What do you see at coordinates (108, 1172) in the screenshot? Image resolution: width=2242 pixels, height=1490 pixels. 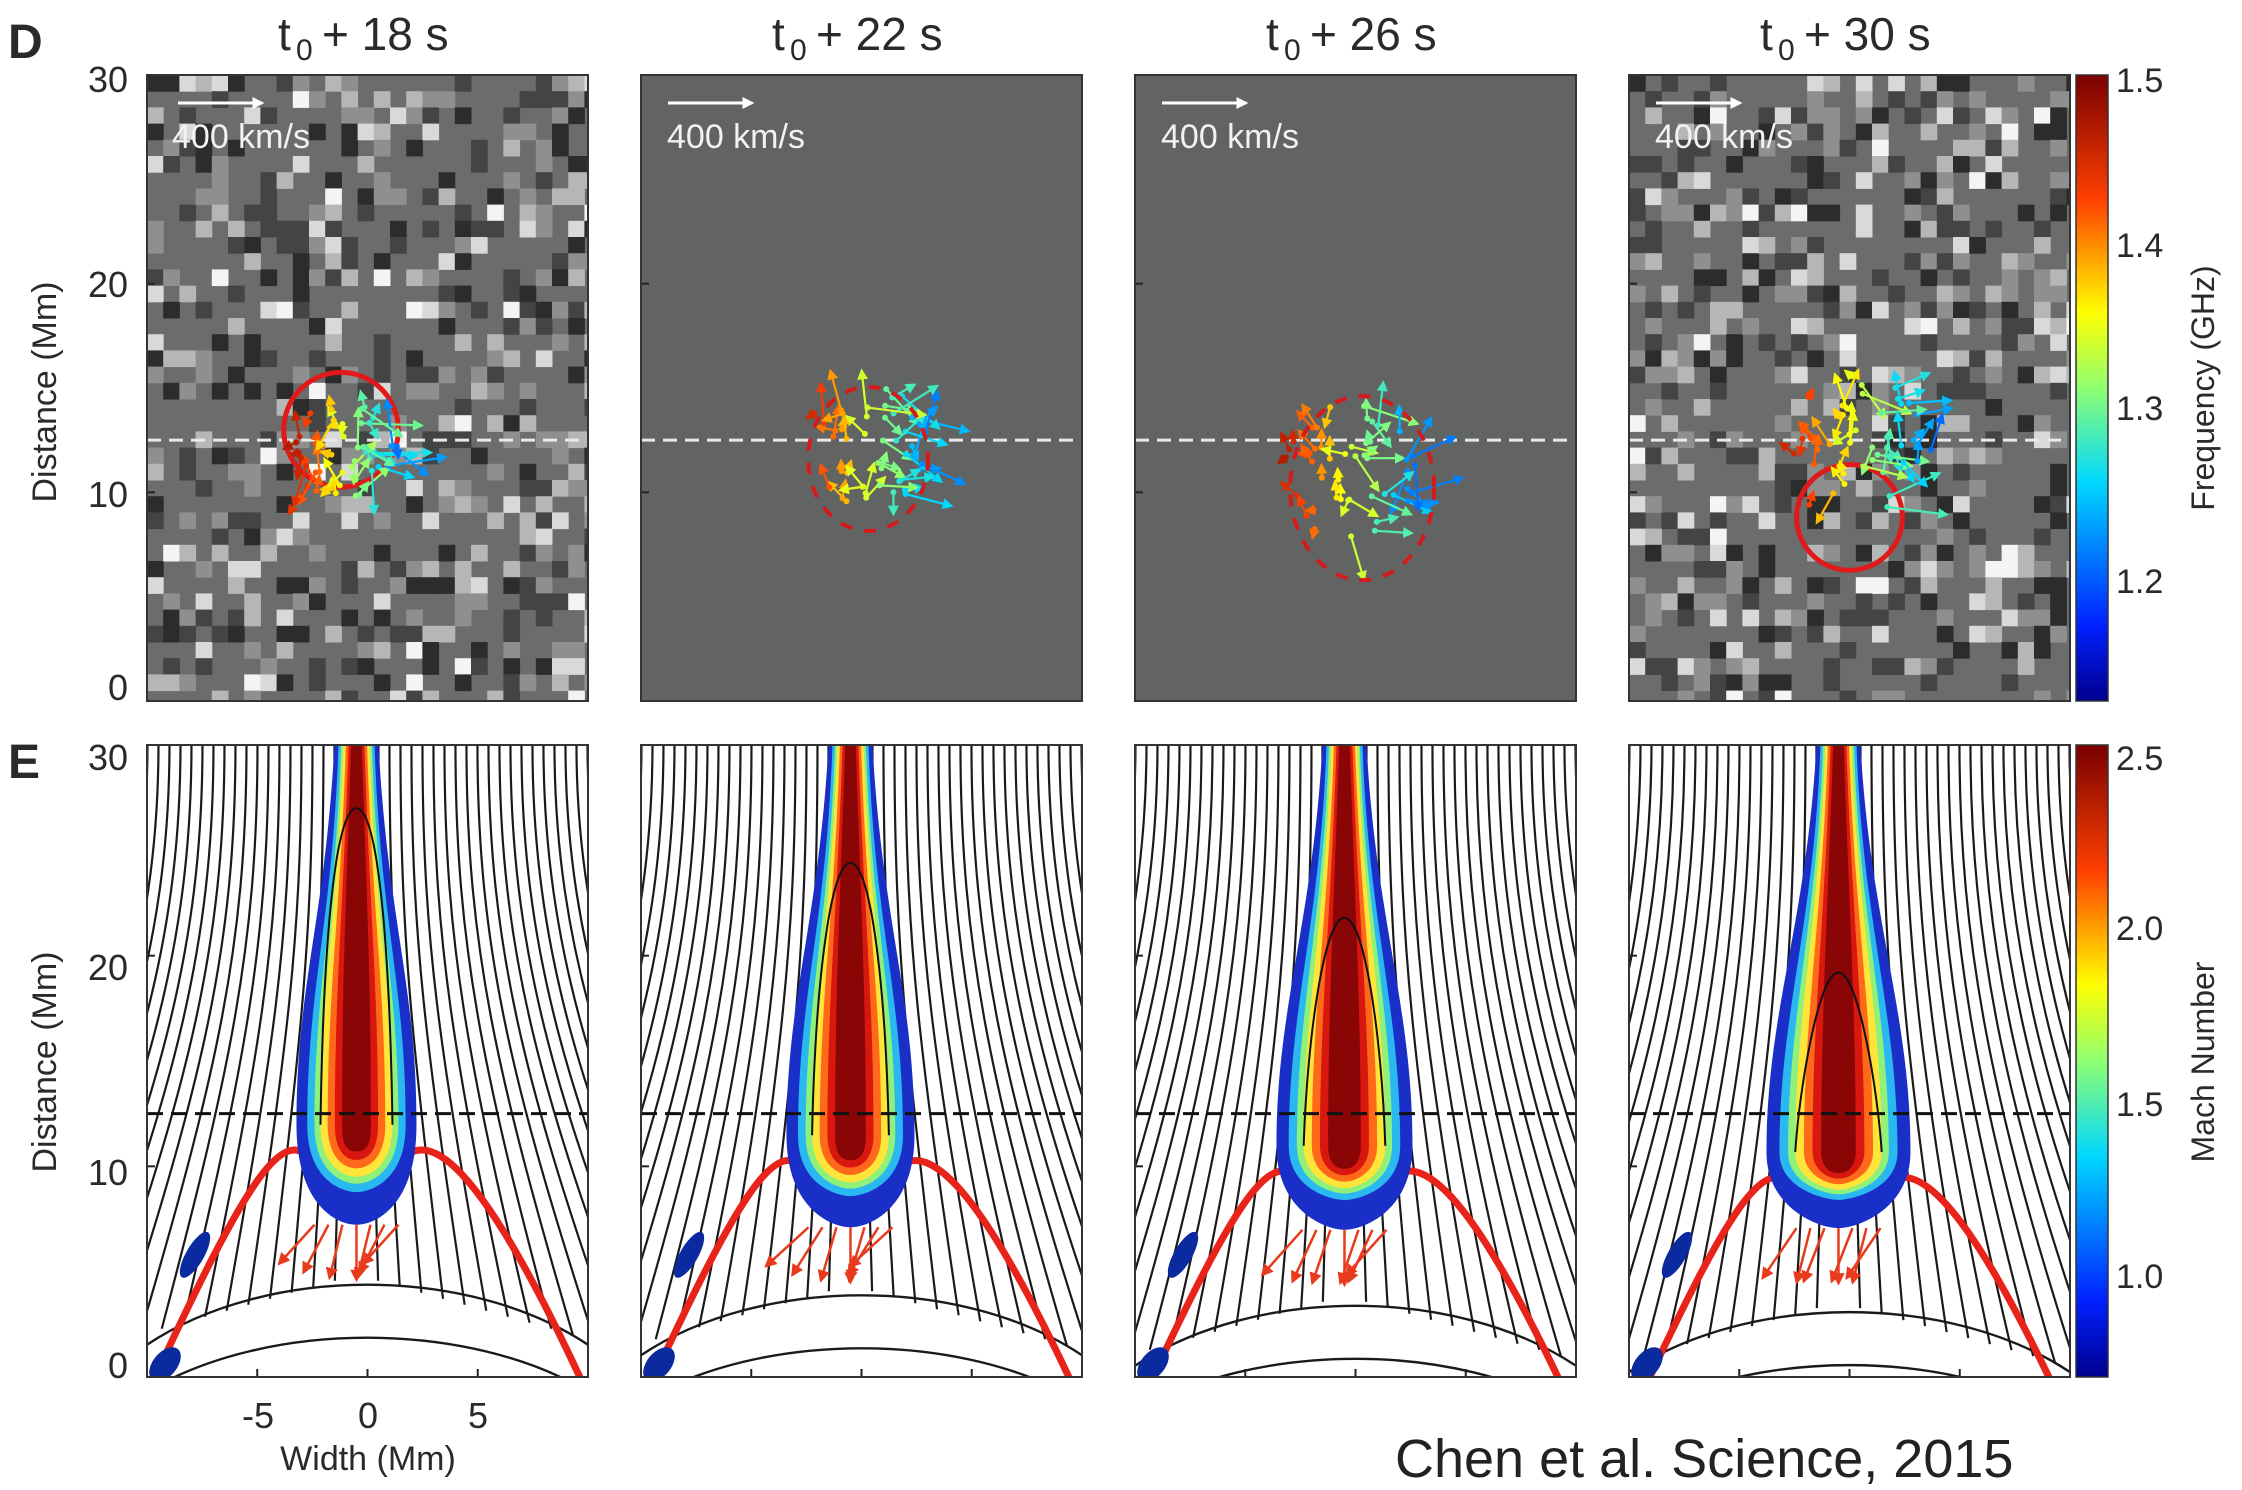 I see `e-ytick-10: 10` at bounding box center [108, 1172].